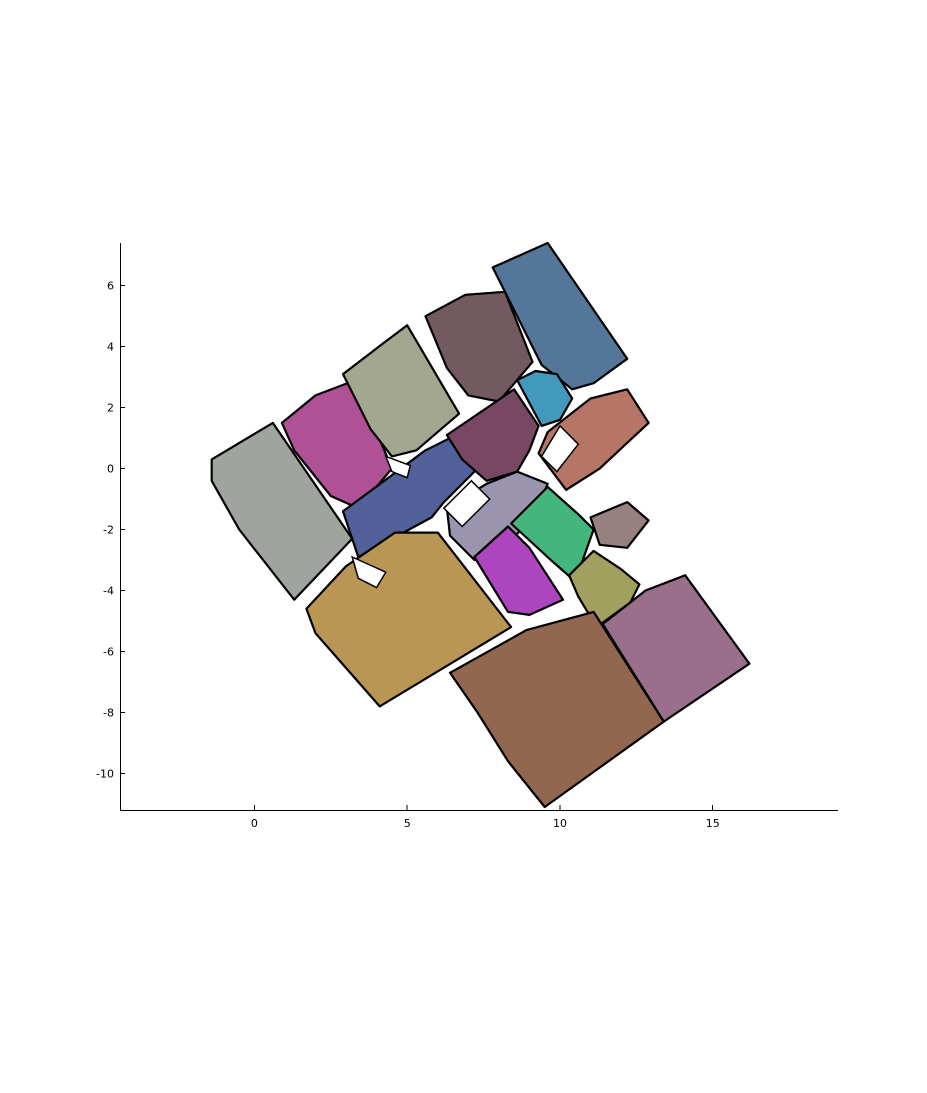 The width and height of the screenshot is (927, 1093). What do you see at coordinates (485, 817) in the screenshot?
I see `x-ticks: 0 5 10 15` at bounding box center [485, 817].